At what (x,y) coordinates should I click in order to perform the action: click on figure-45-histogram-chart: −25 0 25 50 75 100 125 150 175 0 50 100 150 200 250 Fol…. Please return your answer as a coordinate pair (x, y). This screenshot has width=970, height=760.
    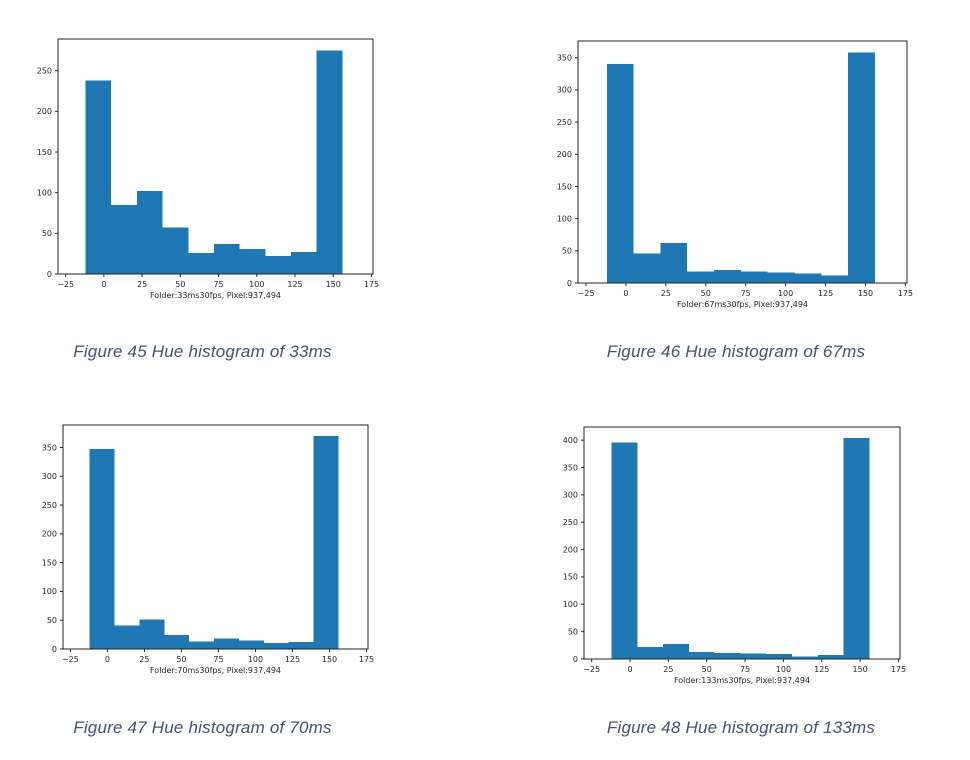
    Looking at the image, I should click on (208, 169).